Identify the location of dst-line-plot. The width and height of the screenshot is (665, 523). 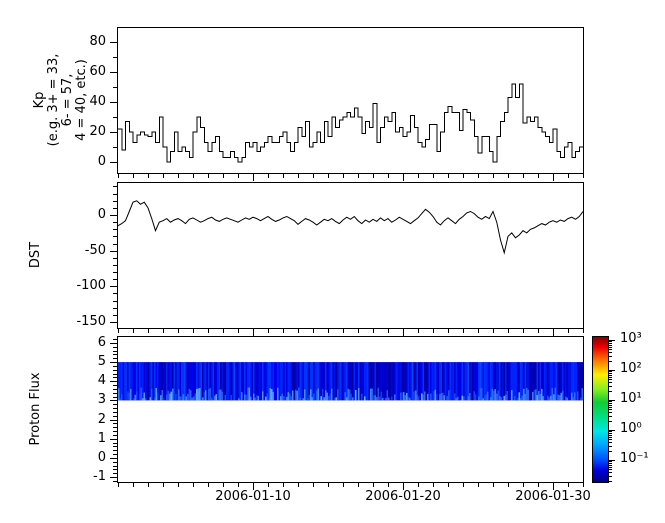
(350, 227).